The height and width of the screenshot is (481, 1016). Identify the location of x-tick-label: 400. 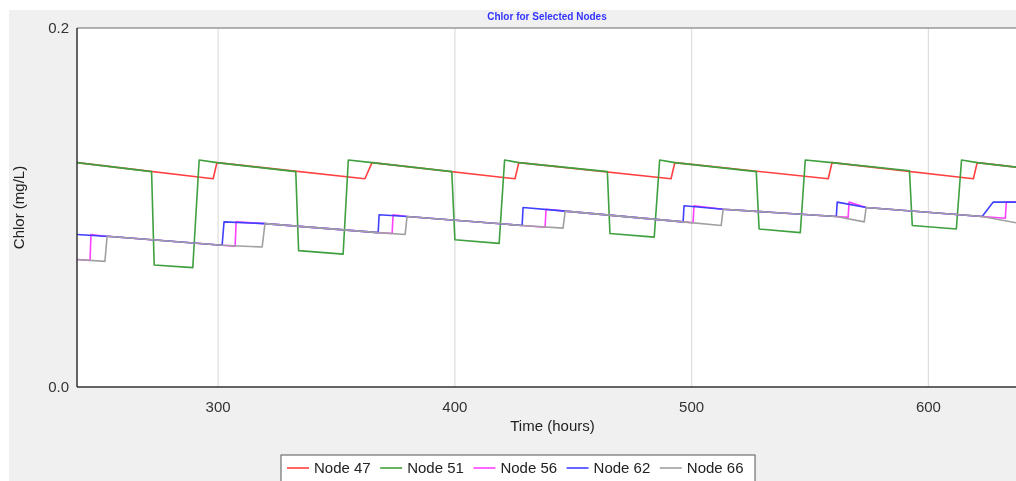
(455, 406).